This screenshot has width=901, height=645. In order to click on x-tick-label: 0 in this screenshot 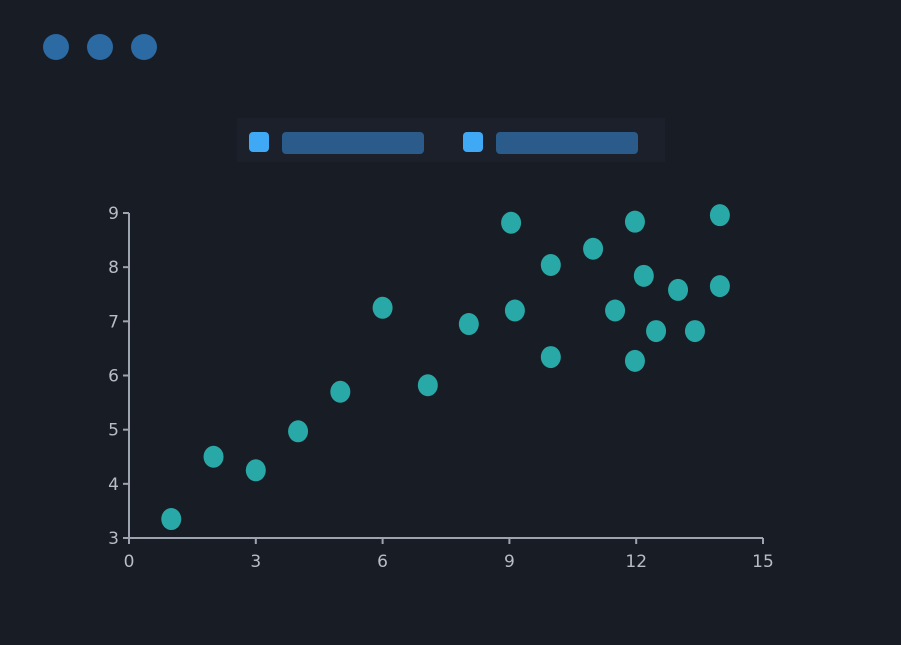, I will do `click(129, 562)`.